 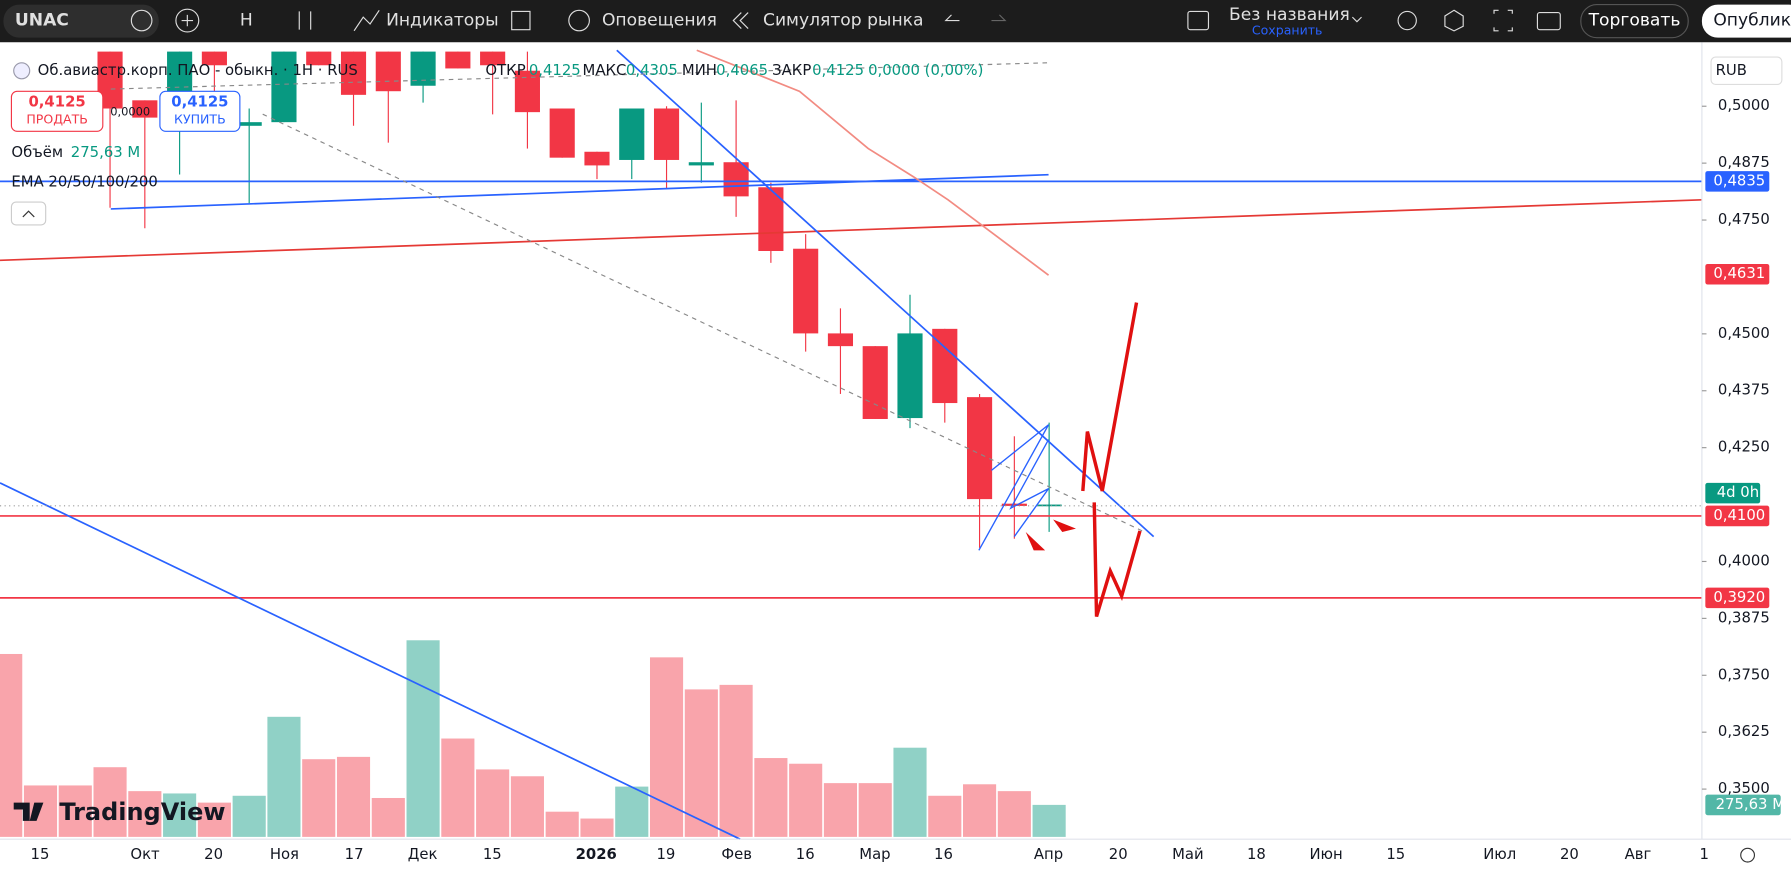 What do you see at coordinates (42, 21) in the screenshot?
I see `symbol: UNAC` at bounding box center [42, 21].